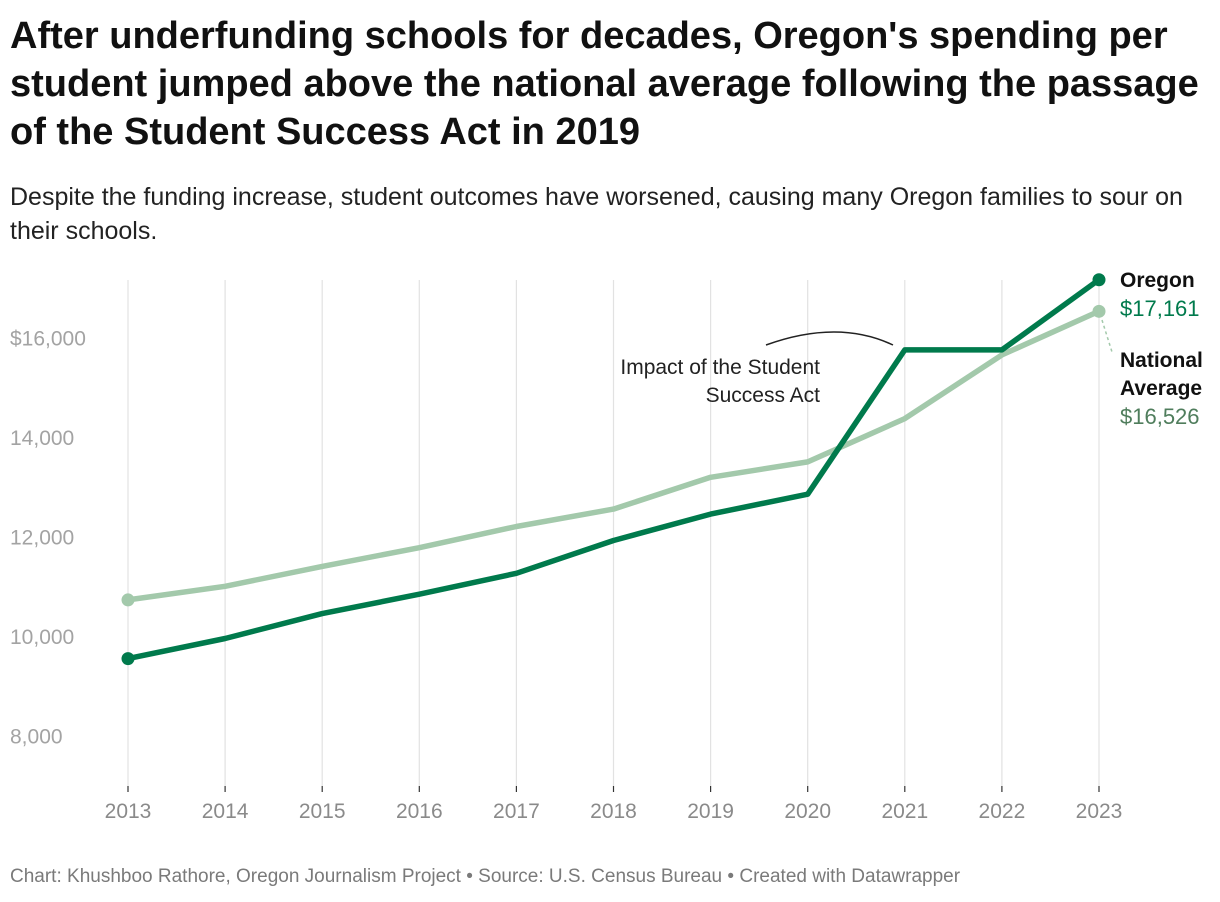  Describe the element at coordinates (807, 811) in the screenshot. I see `x-tick-label-2020: 2020` at that location.